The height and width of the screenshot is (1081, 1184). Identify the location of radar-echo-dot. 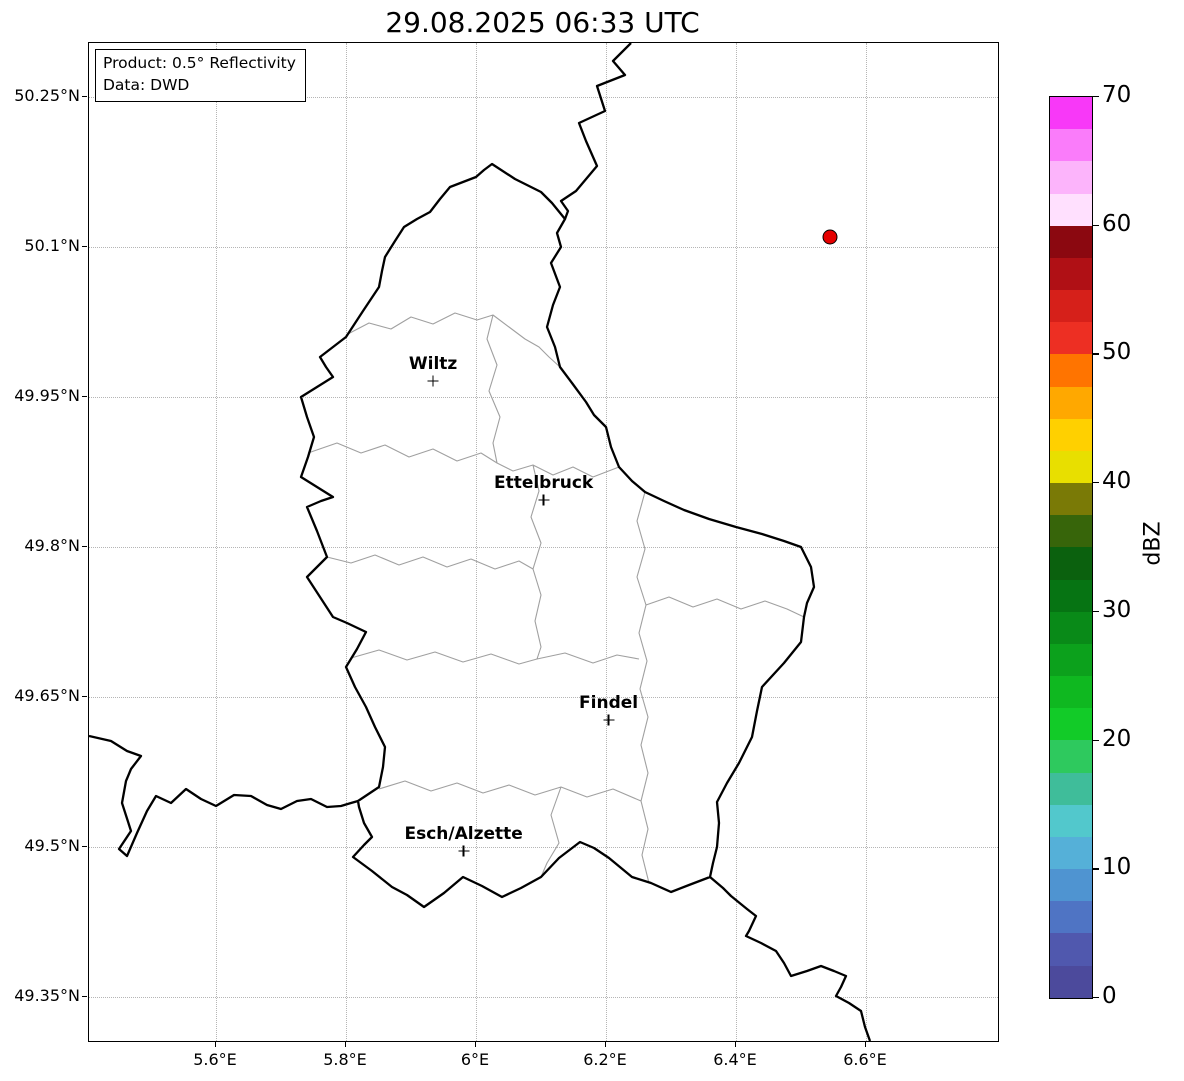
(830, 237).